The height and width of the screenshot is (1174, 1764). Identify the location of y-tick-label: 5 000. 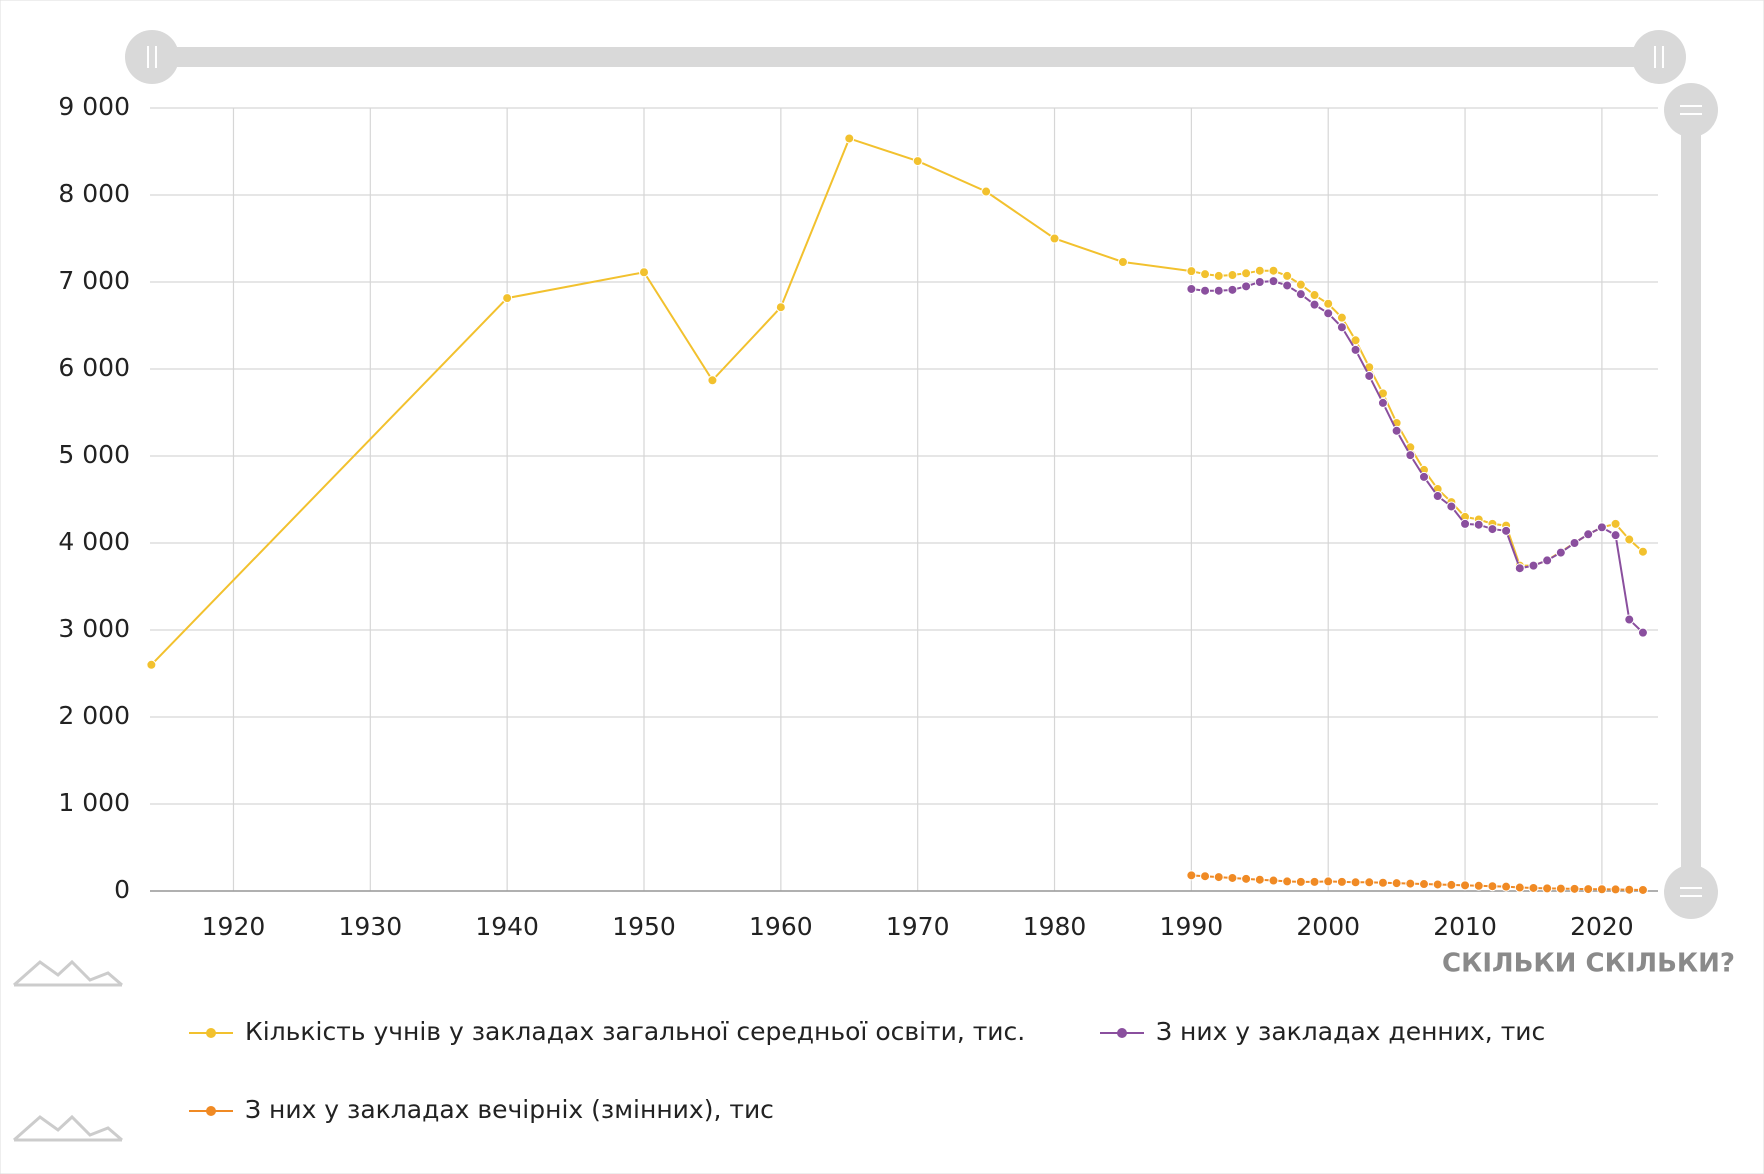
(94, 454).